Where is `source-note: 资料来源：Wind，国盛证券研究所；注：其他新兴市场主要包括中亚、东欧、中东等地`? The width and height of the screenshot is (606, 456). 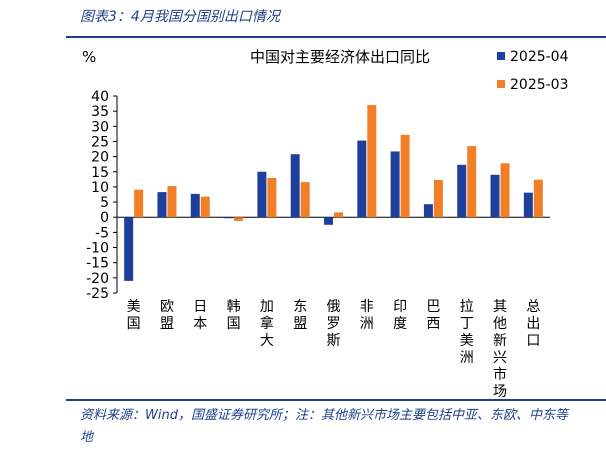
source-note: 资料来源：Wind，国盛证券研究所；注：其他新兴市场主要包括中亚、东欧、中东等地 is located at coordinates (324, 426).